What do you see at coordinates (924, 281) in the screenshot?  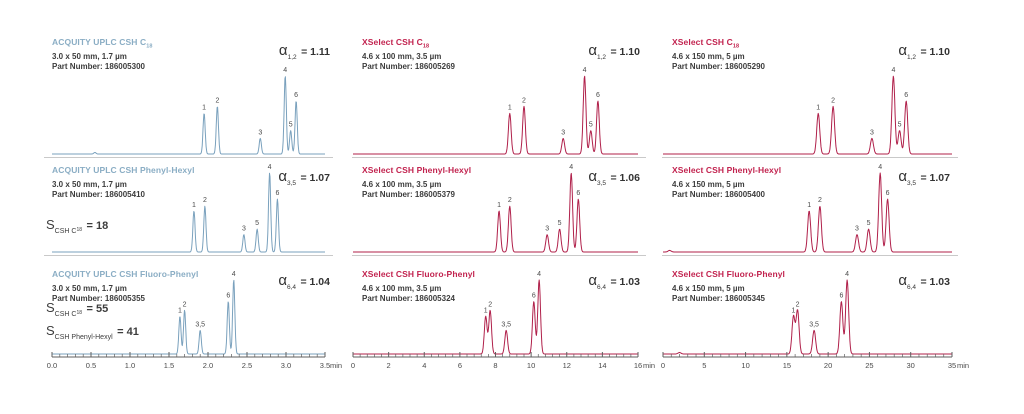 I see `alpha-annotation: α6,4 = 1.03` at bounding box center [924, 281].